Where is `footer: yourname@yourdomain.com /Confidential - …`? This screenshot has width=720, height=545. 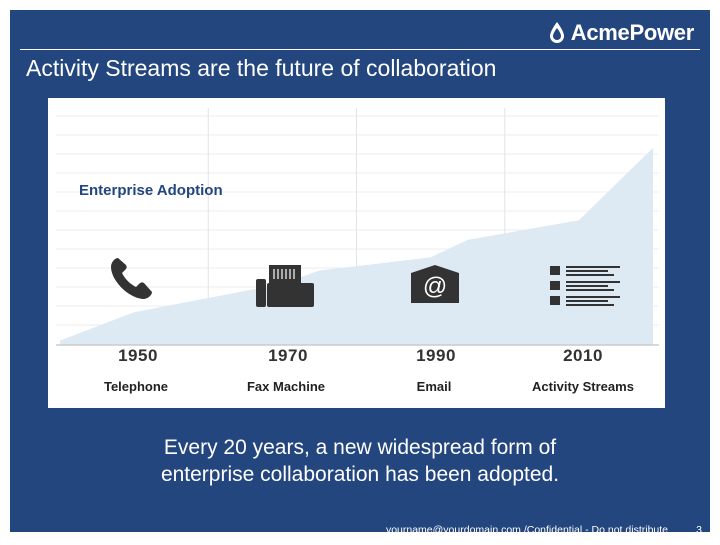
footer: yourname@yourdomain.com /Confidential - … is located at coordinates (360, 531).